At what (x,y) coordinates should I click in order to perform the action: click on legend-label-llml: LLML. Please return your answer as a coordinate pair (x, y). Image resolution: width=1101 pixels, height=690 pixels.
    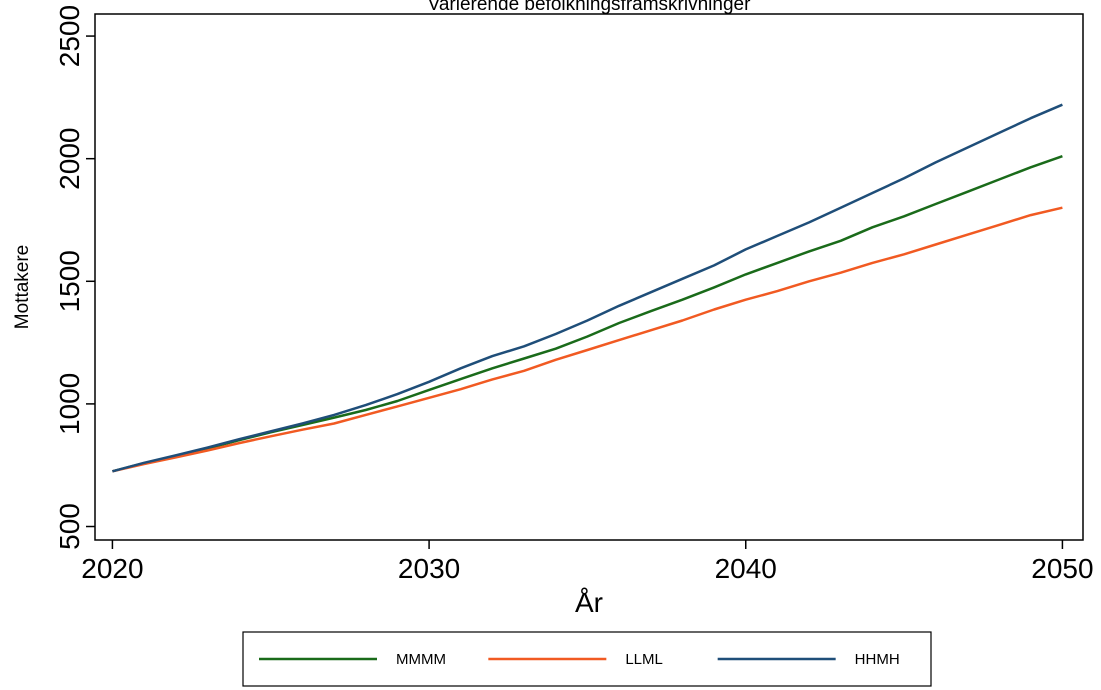
    Looking at the image, I should click on (644, 659).